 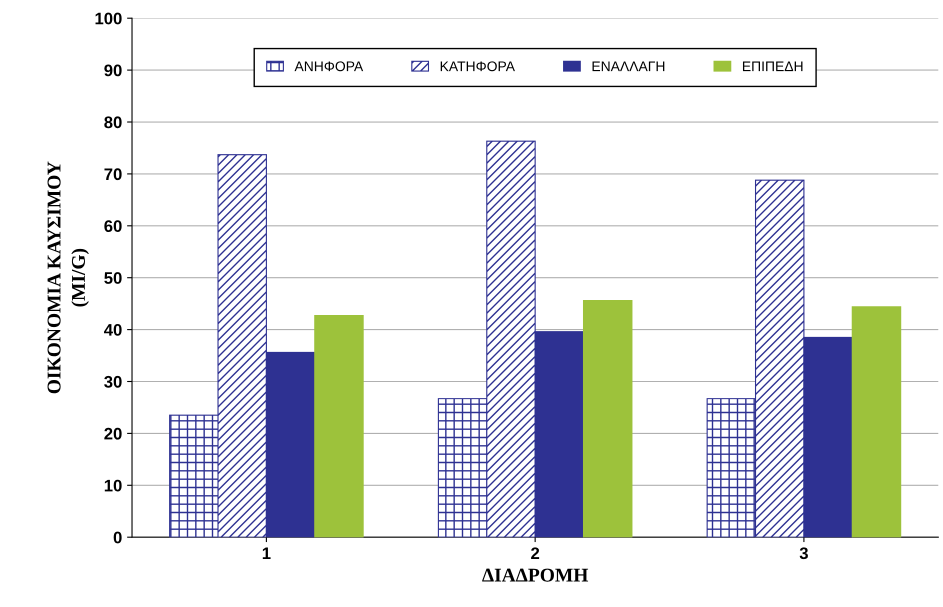 What do you see at coordinates (535, 553) in the screenshot?
I see `x-tick-label: 2` at bounding box center [535, 553].